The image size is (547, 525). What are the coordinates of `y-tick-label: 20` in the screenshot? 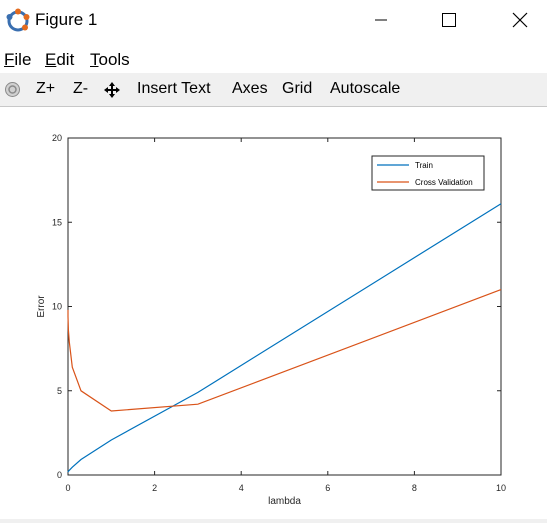 It's located at (57, 138).